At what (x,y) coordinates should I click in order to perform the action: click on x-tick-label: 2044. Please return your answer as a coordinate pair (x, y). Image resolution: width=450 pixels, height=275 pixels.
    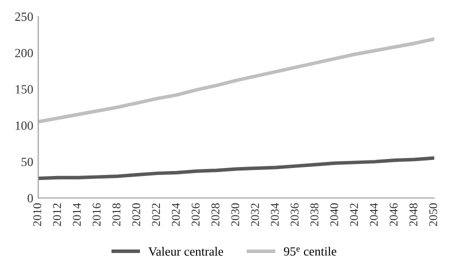
    Looking at the image, I should click on (374, 214).